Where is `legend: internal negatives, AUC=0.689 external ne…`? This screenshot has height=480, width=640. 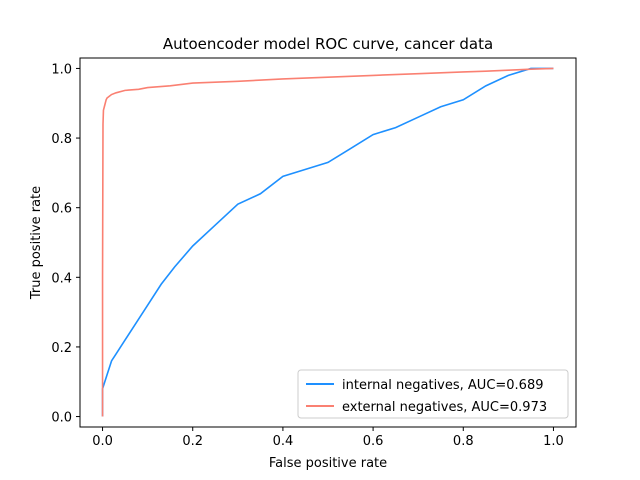
legend: internal negatives, AUC=0.689 external ne… is located at coordinates (433, 394).